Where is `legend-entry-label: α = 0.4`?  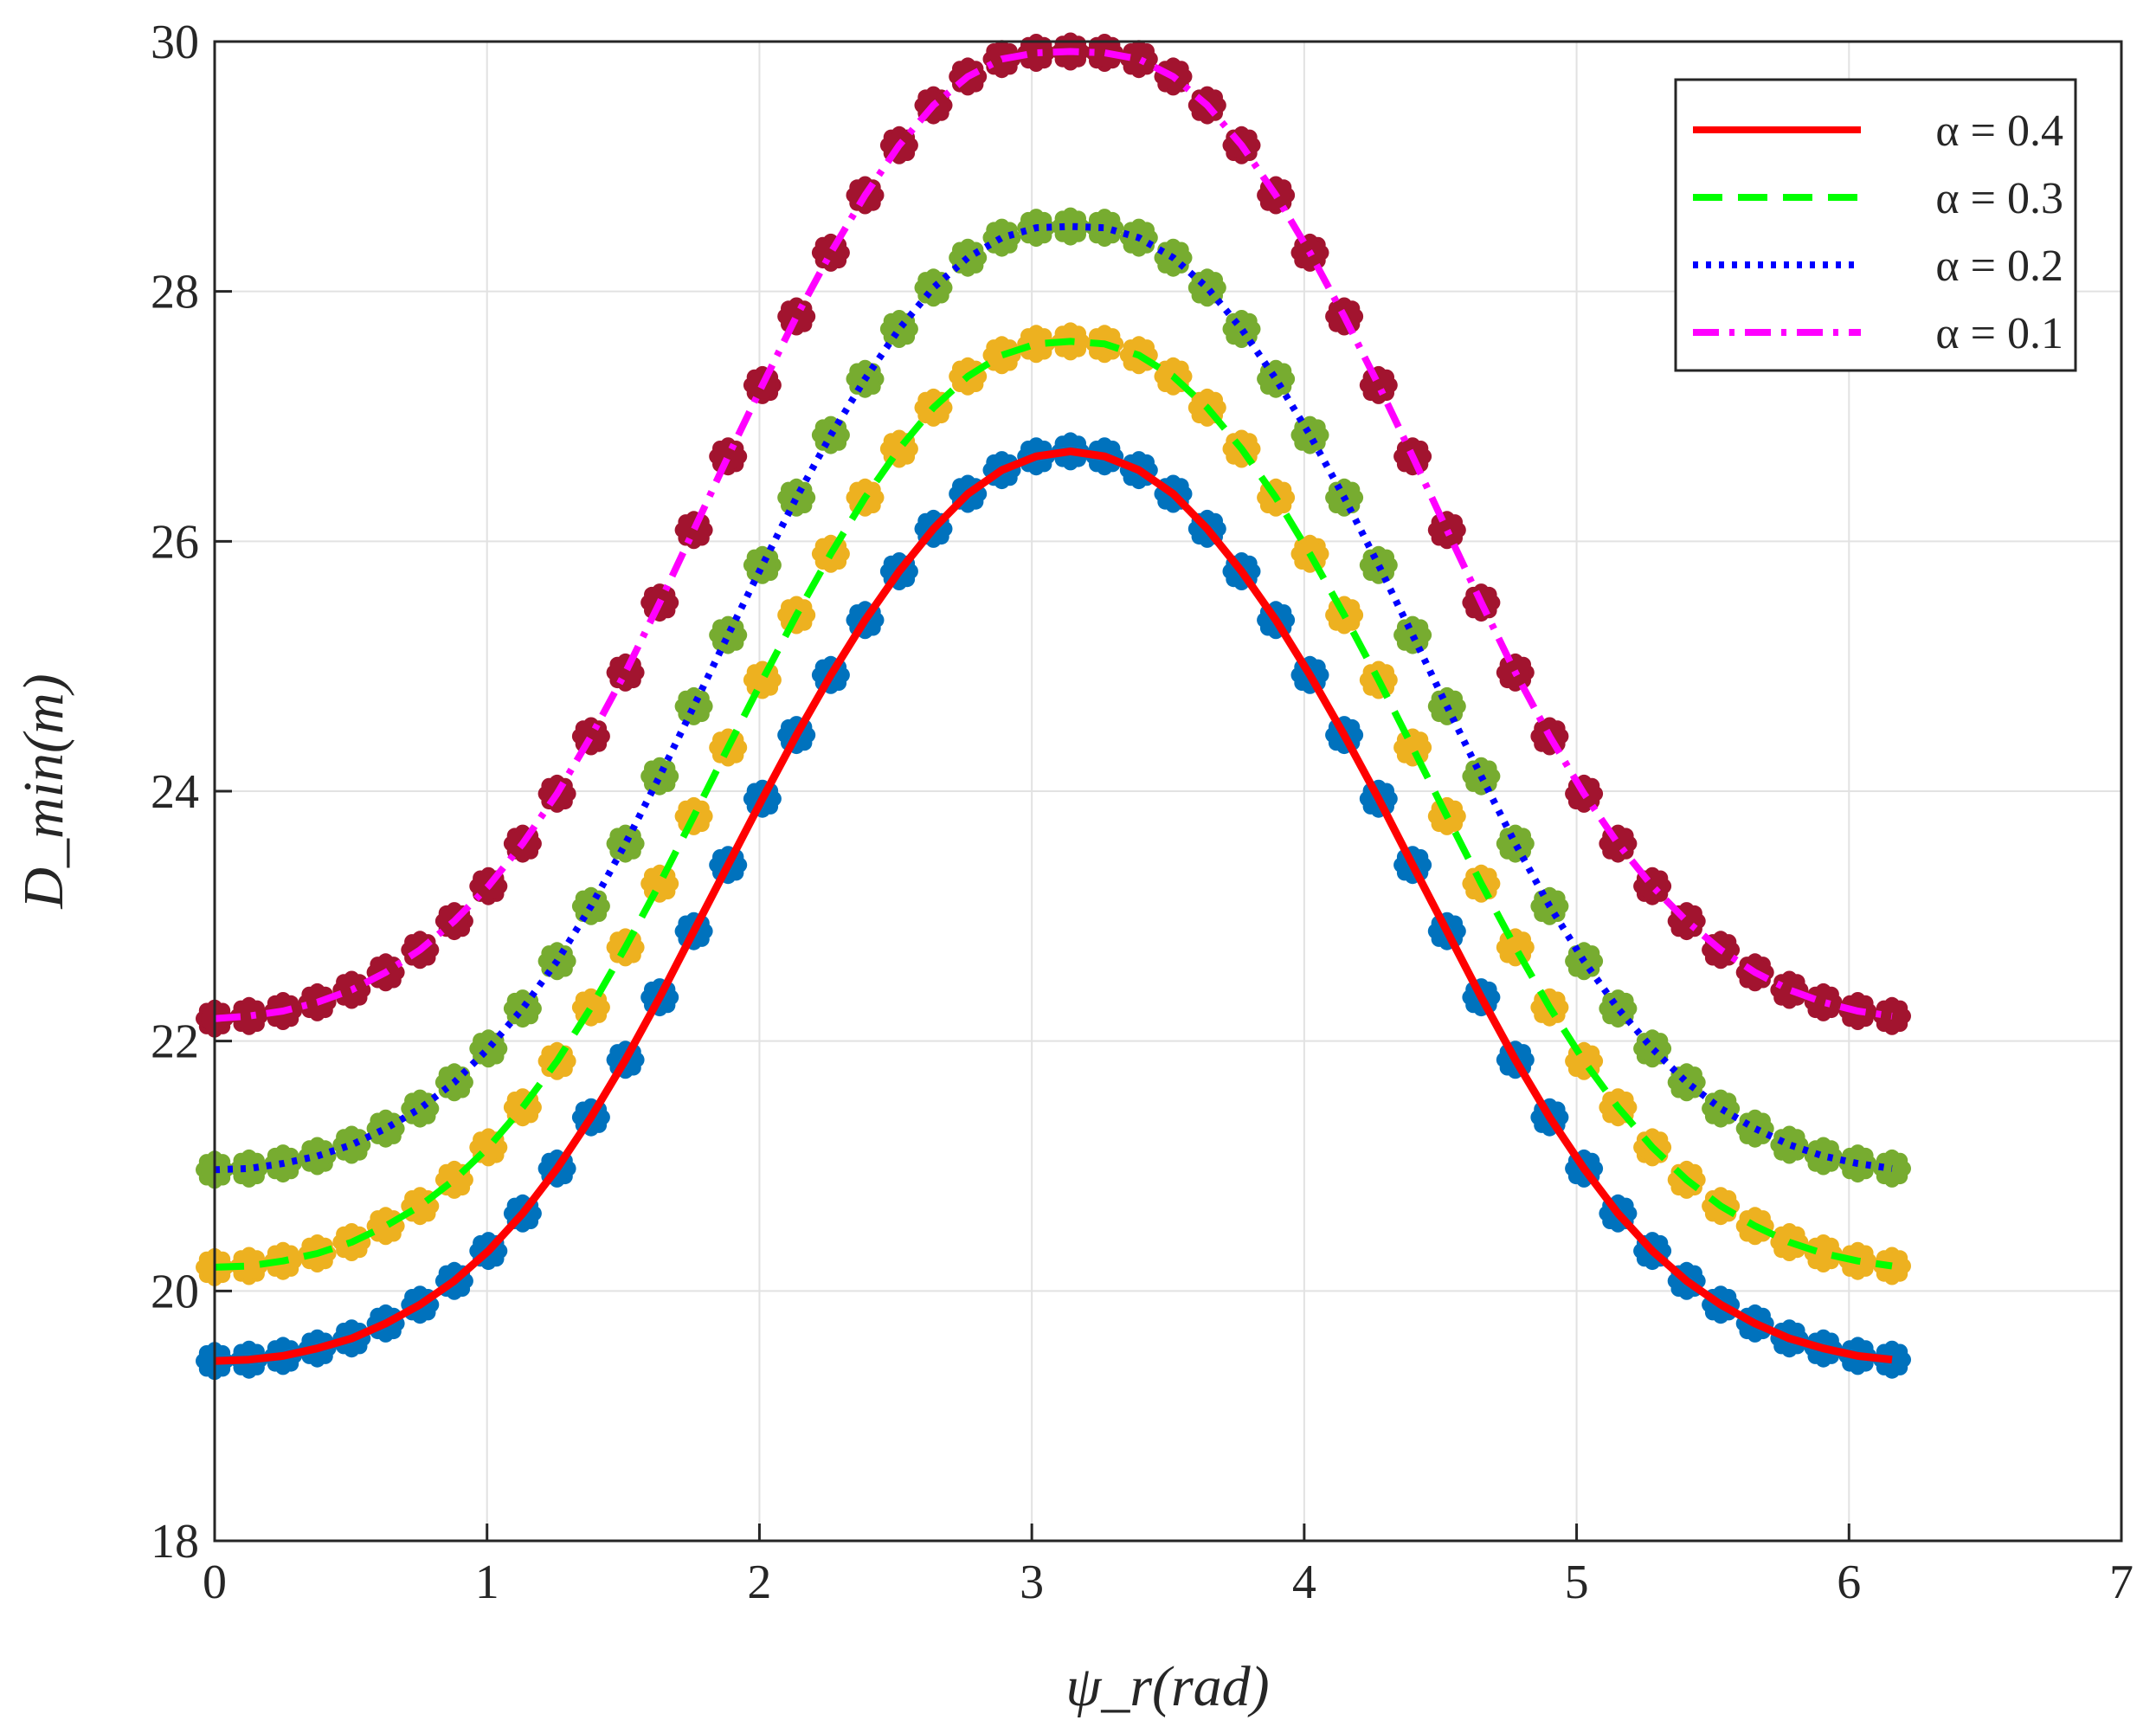
legend-entry-label: α = 0.4 is located at coordinates (1999, 131).